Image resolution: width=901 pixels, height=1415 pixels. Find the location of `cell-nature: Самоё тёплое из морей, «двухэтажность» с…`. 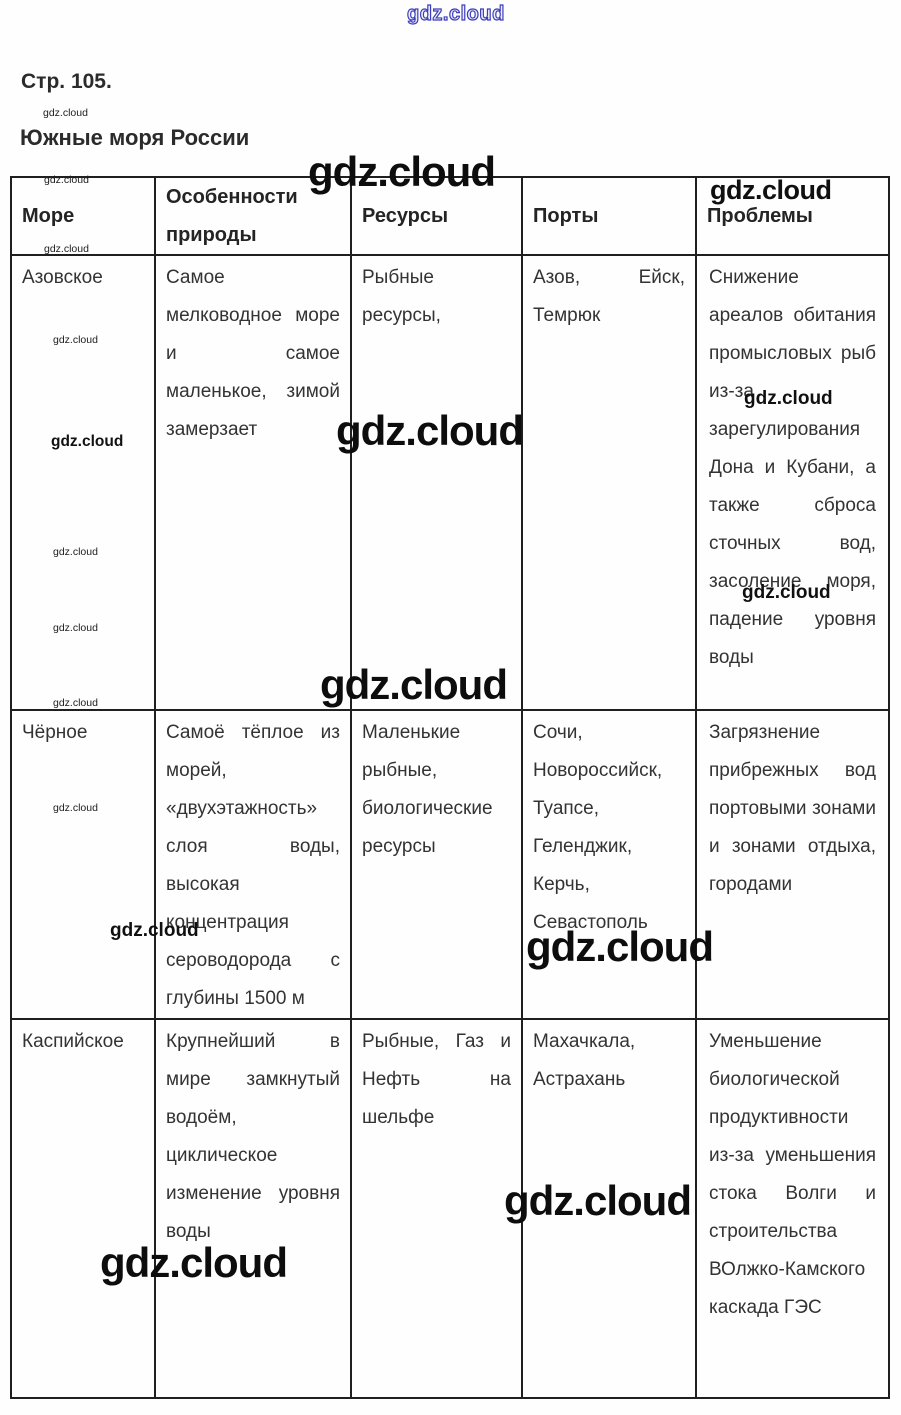

cell-nature: Самоё тёплое из морей, «двухэтажность» с… is located at coordinates (253, 864).